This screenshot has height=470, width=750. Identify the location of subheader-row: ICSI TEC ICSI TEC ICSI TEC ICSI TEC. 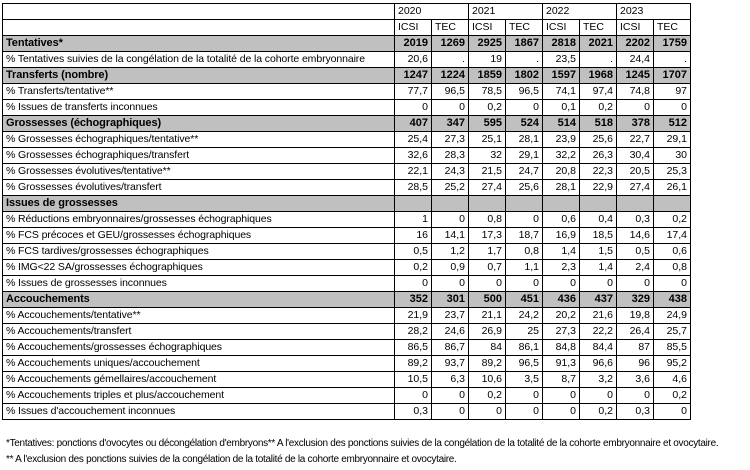
(346, 27).